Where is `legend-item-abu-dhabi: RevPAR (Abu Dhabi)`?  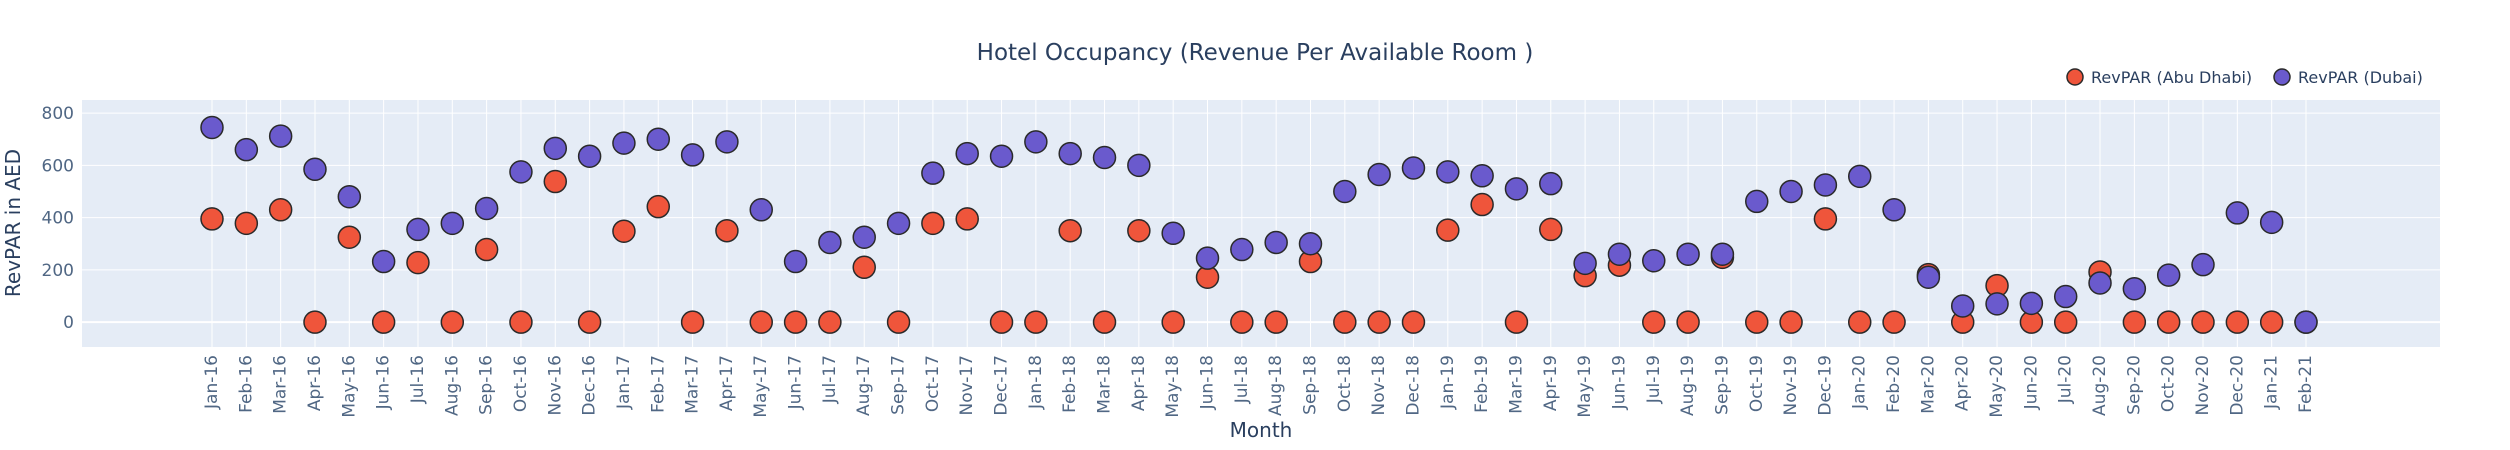
legend-item-abu-dhabi: RevPAR (Abu Dhabi) is located at coordinates (2159, 77).